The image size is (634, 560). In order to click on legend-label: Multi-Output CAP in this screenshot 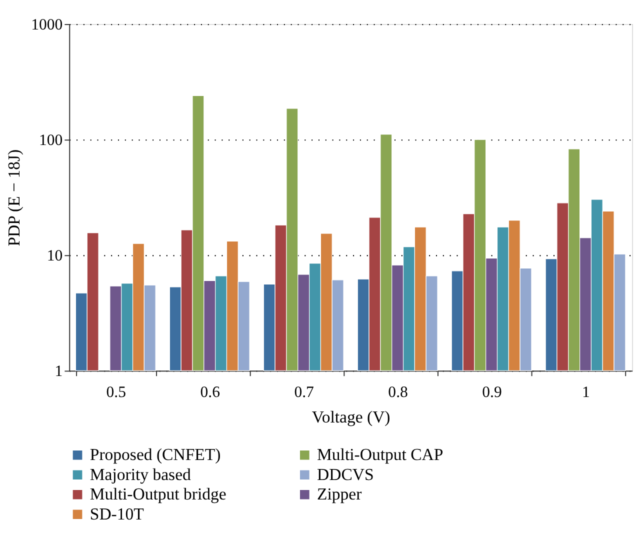, I will do `click(380, 454)`.